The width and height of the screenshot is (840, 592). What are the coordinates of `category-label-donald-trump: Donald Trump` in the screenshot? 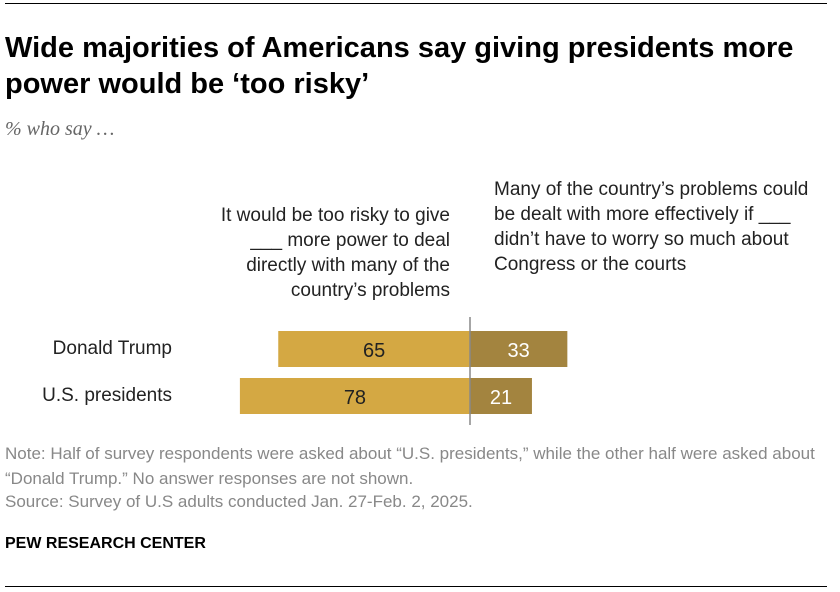 It's located at (112, 348).